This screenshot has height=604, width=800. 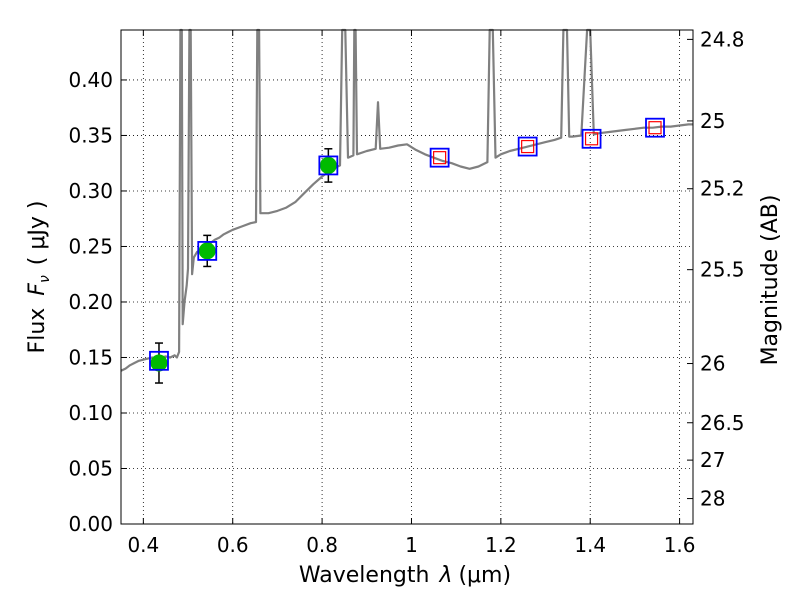 I want to click on x-tick-label: 0.4, so click(x=143, y=545).